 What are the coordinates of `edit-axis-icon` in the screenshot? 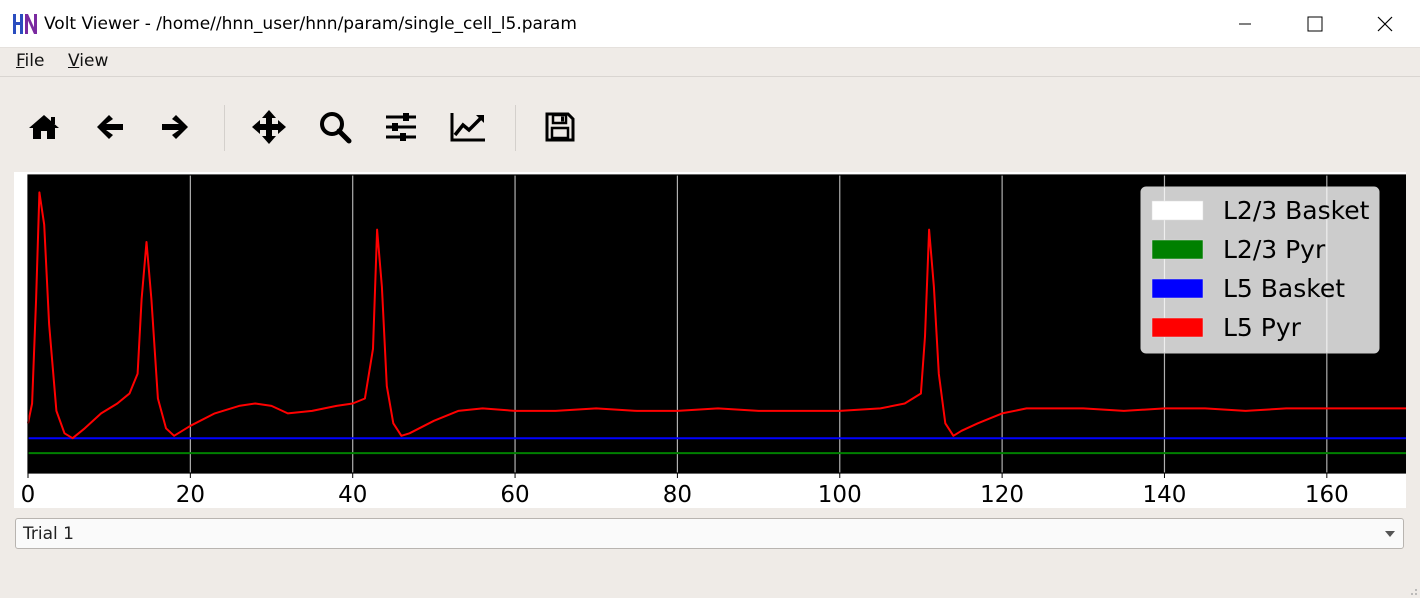 It's located at (467, 127).